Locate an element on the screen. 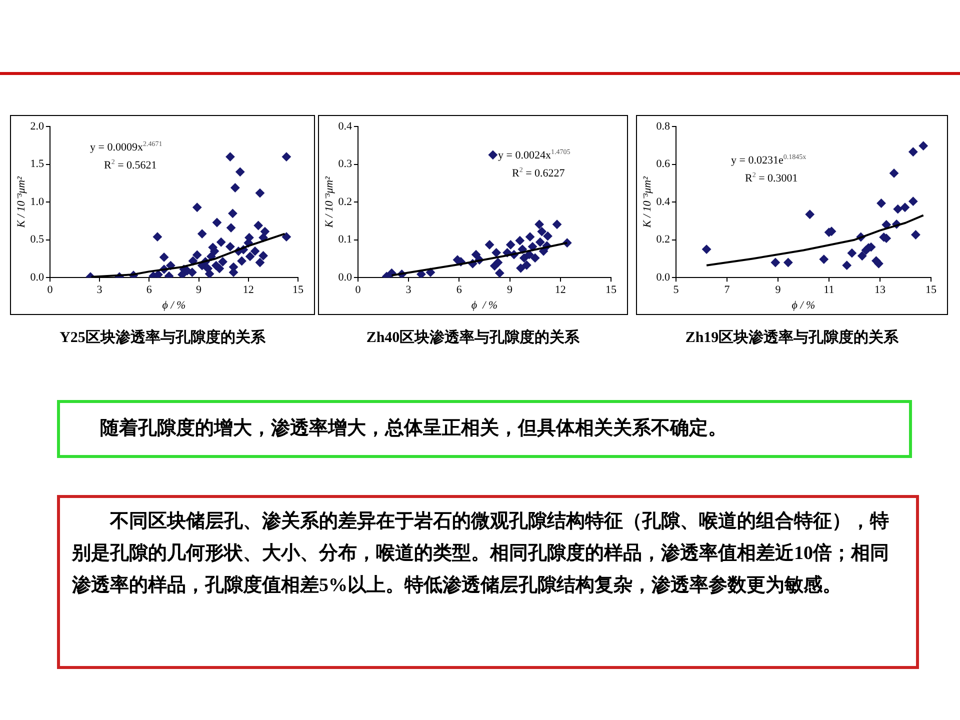  y-tick-label: 0.5 is located at coordinates (37, 240).